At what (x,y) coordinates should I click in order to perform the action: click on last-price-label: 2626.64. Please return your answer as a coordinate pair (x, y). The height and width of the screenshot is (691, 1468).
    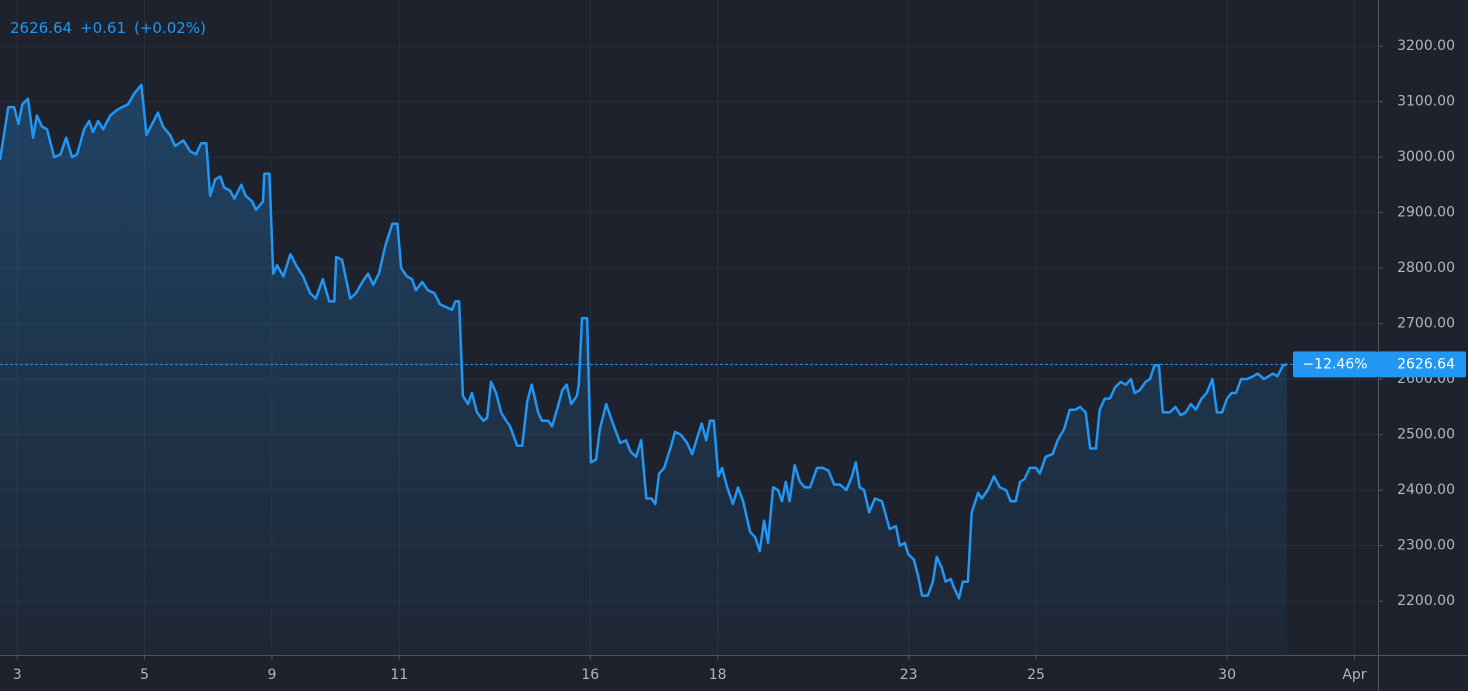
    Looking at the image, I should click on (1426, 364).